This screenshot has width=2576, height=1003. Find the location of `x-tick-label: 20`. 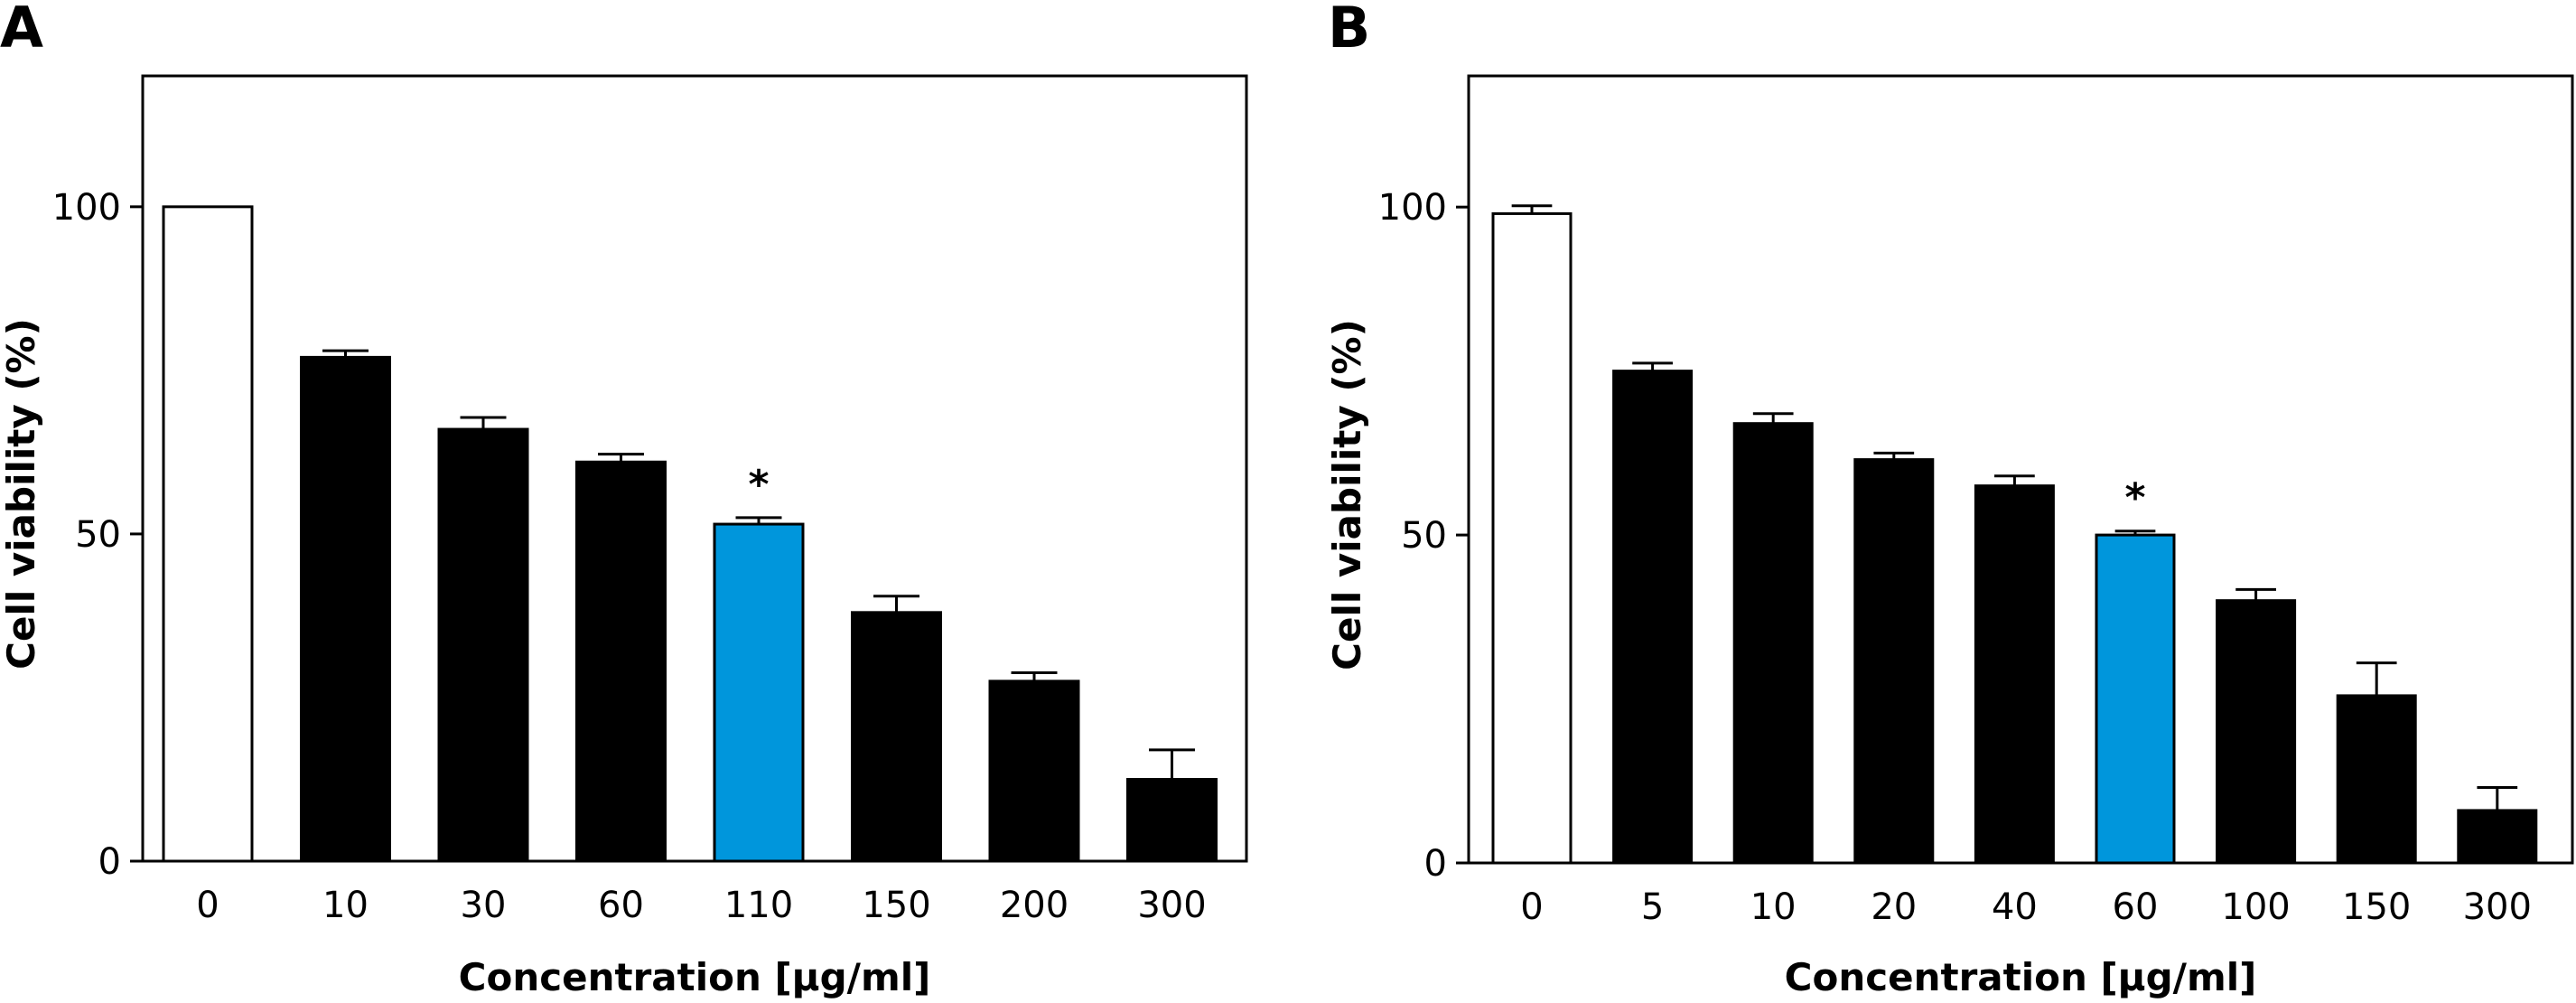

x-tick-label: 20 is located at coordinates (1894, 907).